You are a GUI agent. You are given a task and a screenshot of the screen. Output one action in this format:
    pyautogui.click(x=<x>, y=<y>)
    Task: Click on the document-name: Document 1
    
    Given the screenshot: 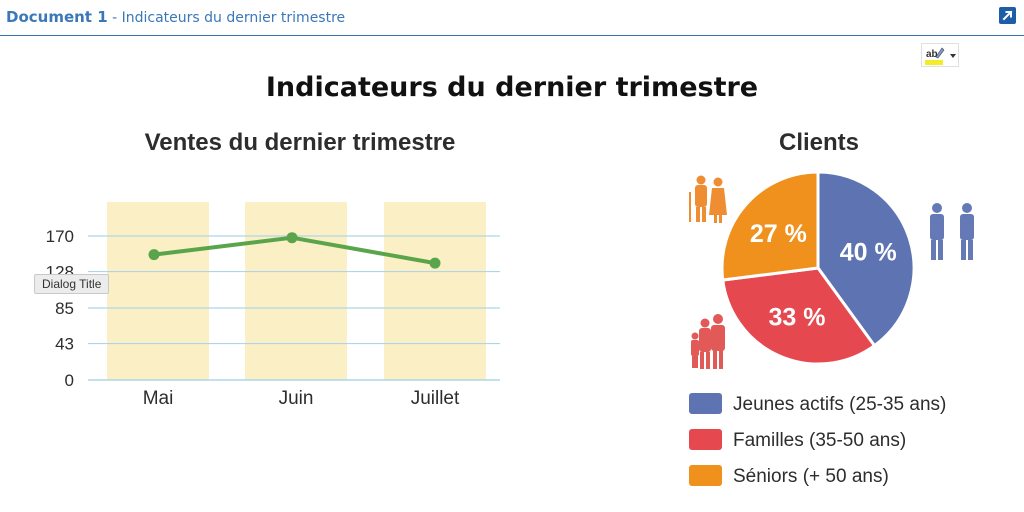 What is the action you would take?
    pyautogui.click(x=57, y=17)
    